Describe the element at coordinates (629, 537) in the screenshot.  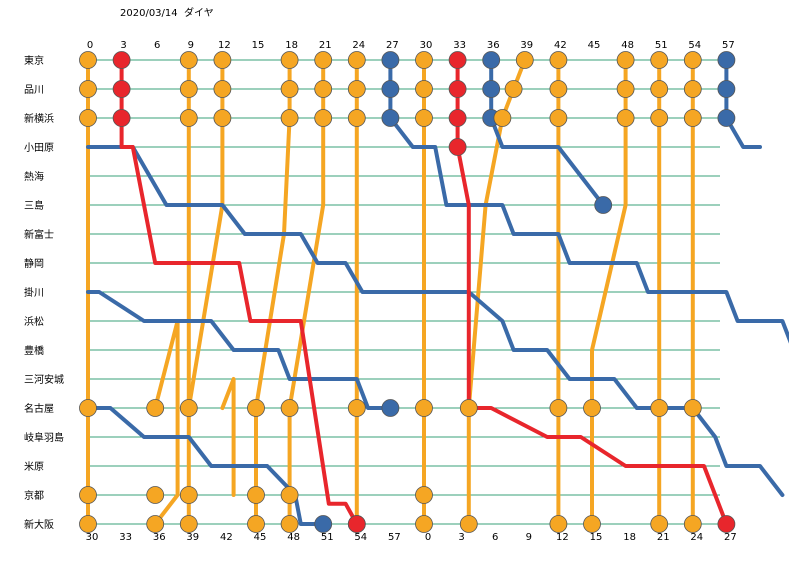
I see `bottom-tick-label: 18` at that location.